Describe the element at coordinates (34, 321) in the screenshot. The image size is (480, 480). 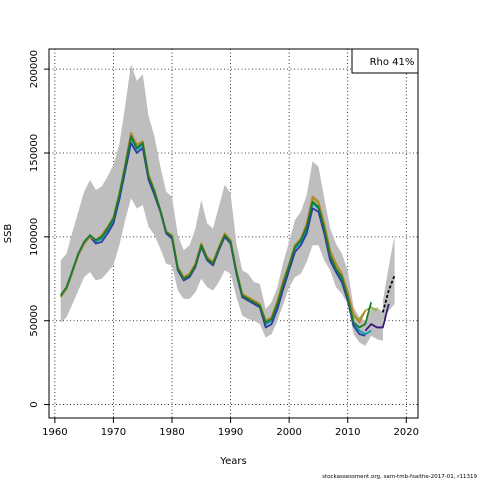
I see `y-tick-label: 50000` at that location.